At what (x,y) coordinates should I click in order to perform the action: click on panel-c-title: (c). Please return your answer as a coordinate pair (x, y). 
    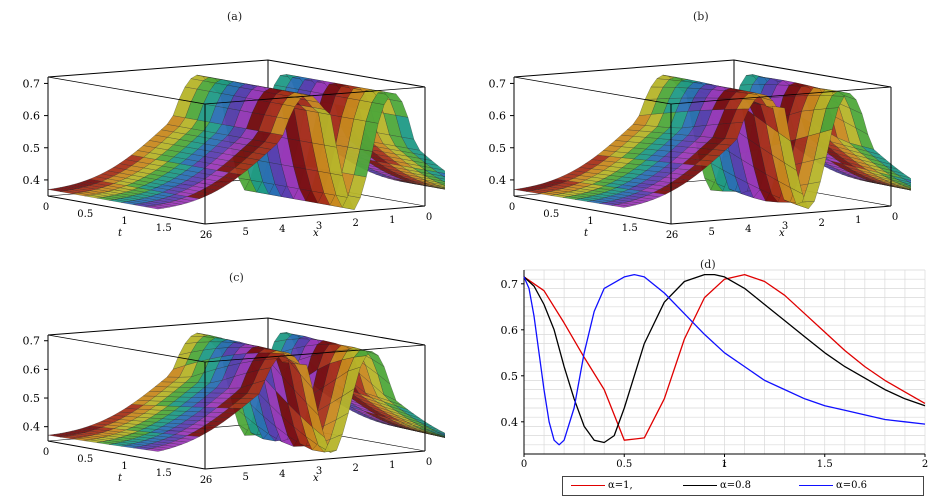
    Looking at the image, I should click on (236, 277).